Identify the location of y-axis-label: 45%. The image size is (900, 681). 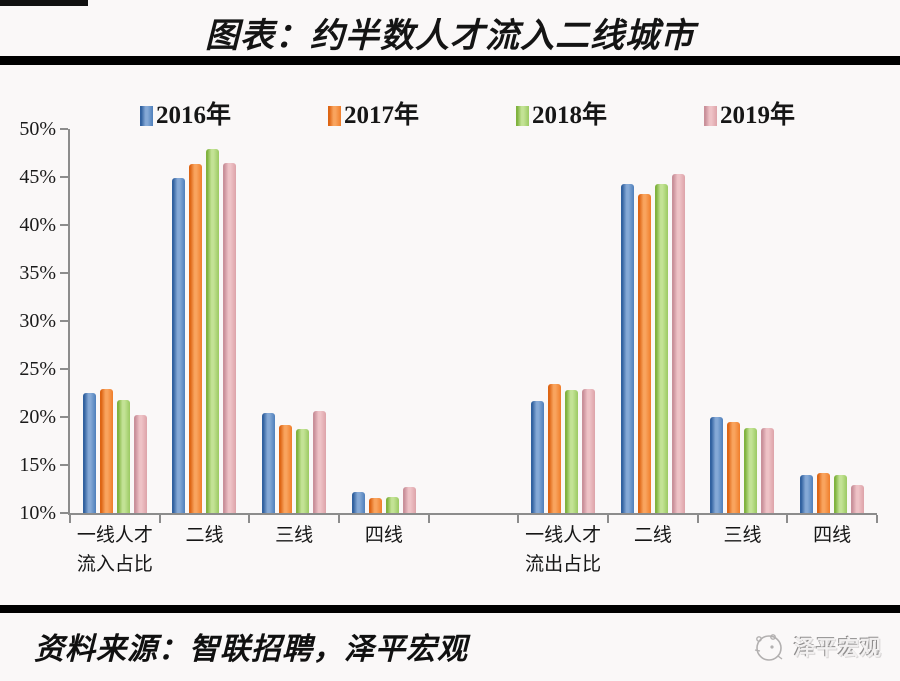
(37, 177).